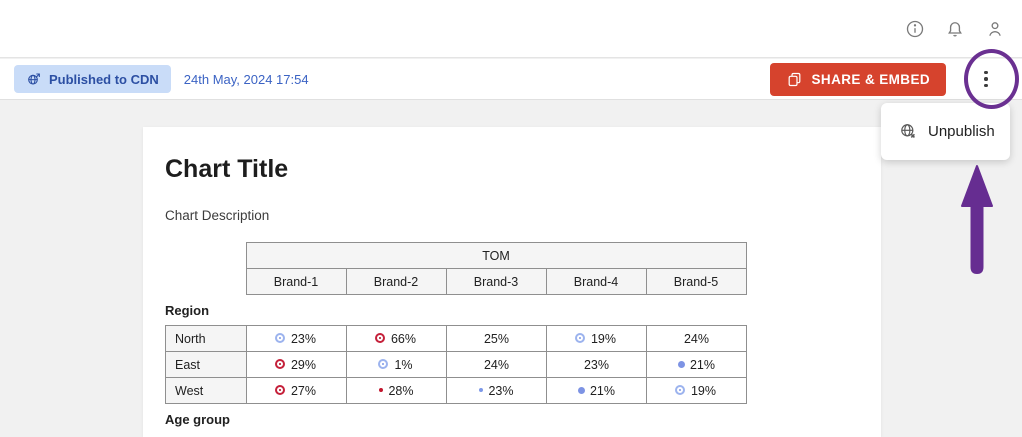 The height and width of the screenshot is (437, 1022). Describe the element at coordinates (34, 79) in the screenshot. I see `globe-published-icon` at that location.